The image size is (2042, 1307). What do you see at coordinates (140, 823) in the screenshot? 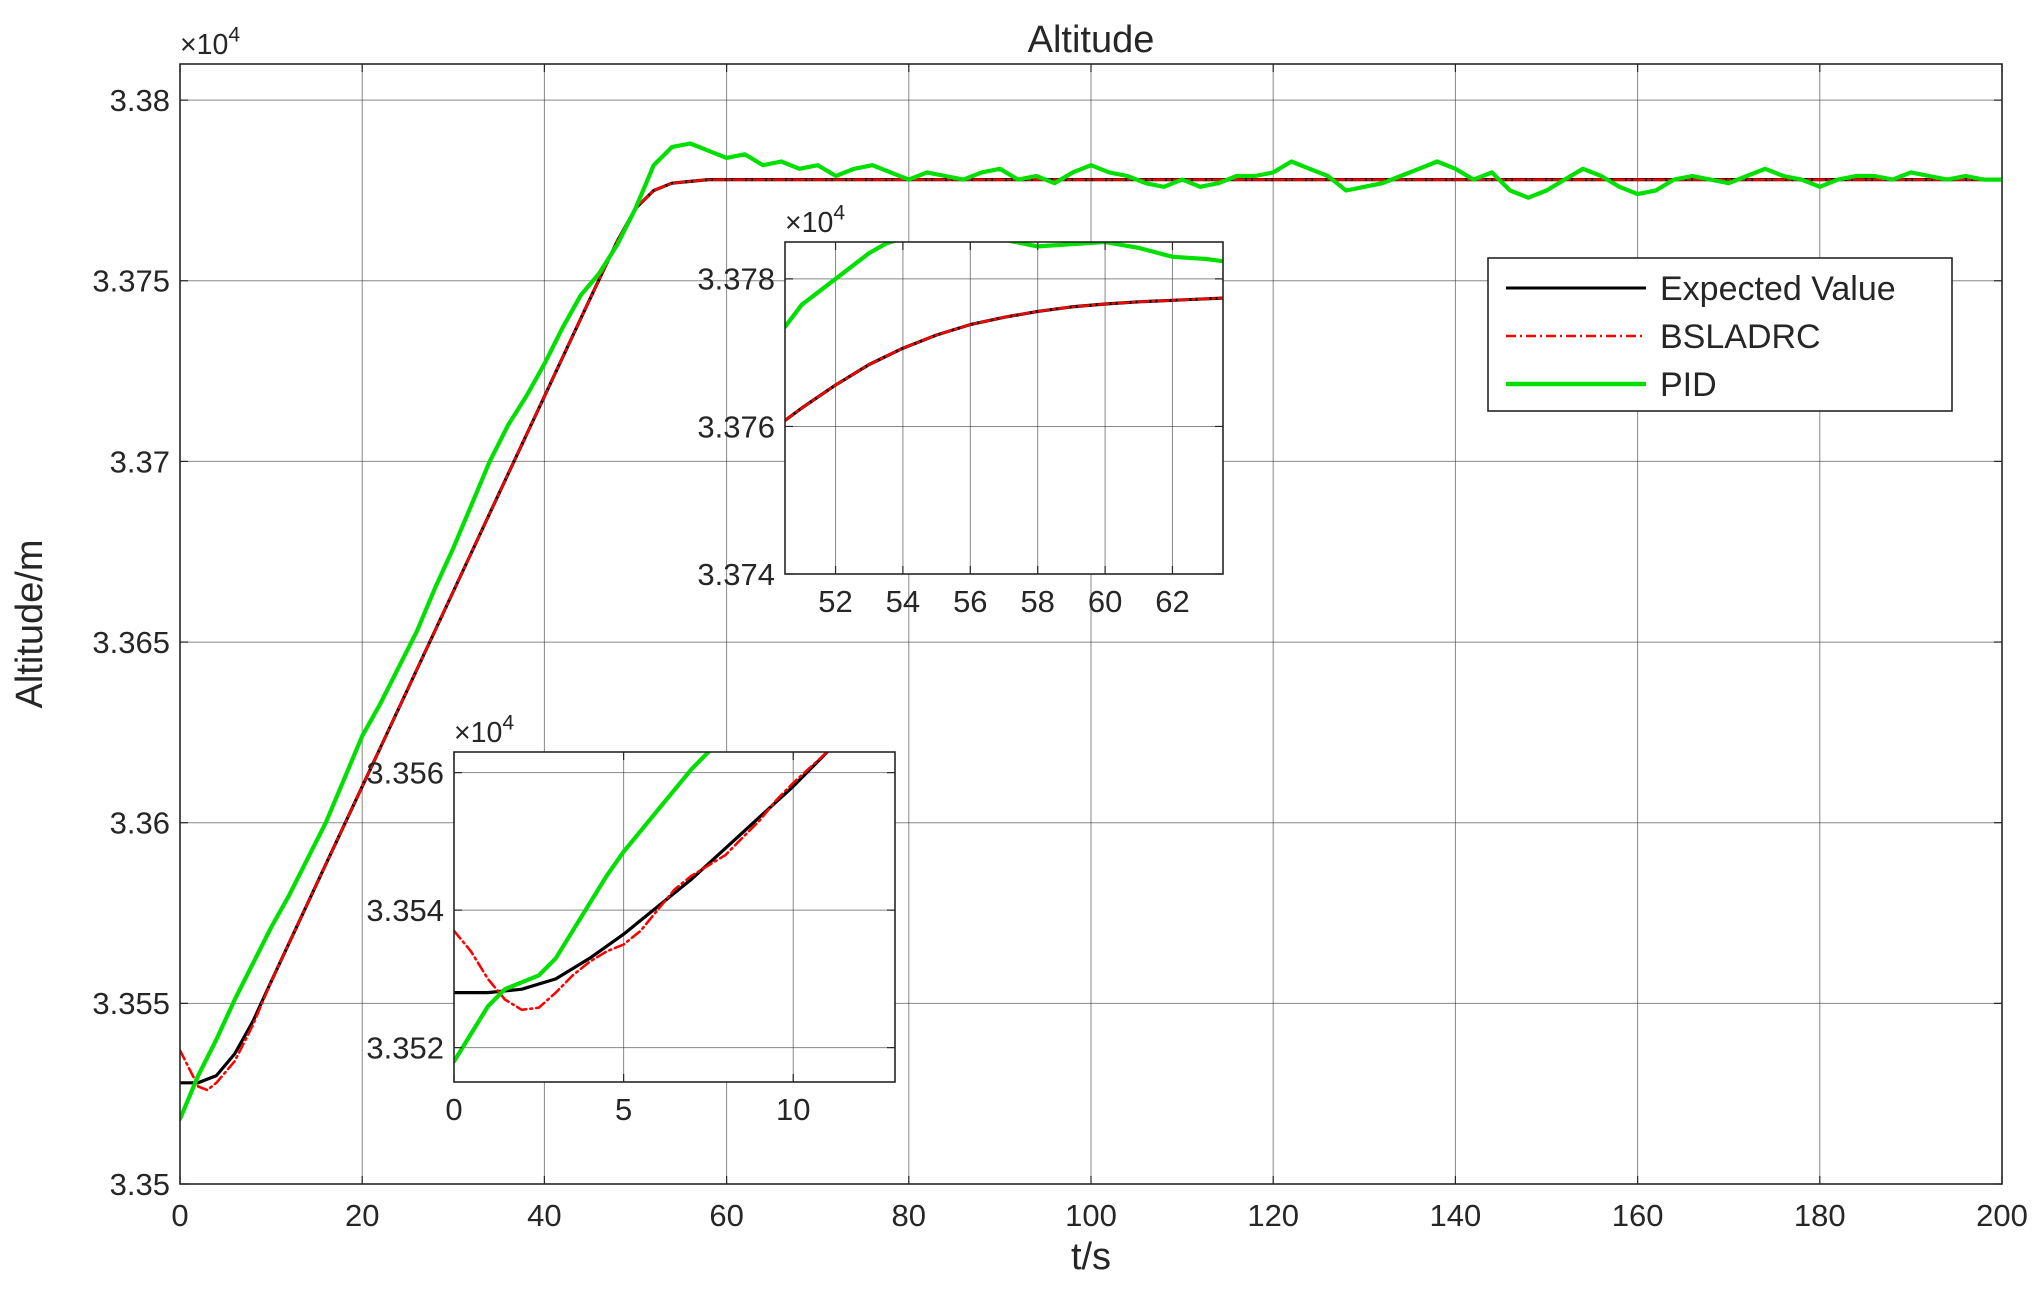
I see `y-tick-label: 3.36` at bounding box center [140, 823].